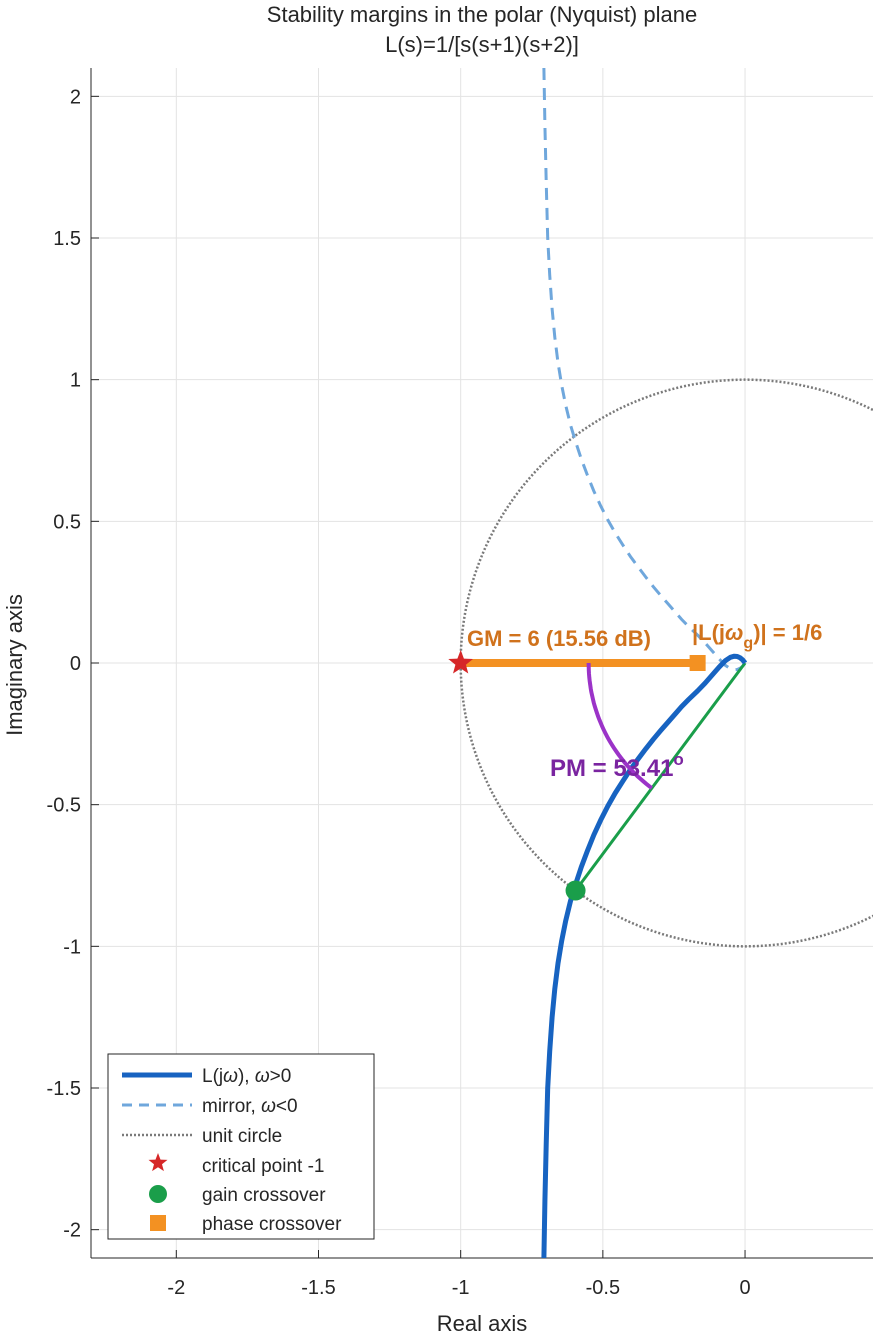  What do you see at coordinates (264, 1195) in the screenshot?
I see `legend-label-gain-crossover: gain crossover` at bounding box center [264, 1195].